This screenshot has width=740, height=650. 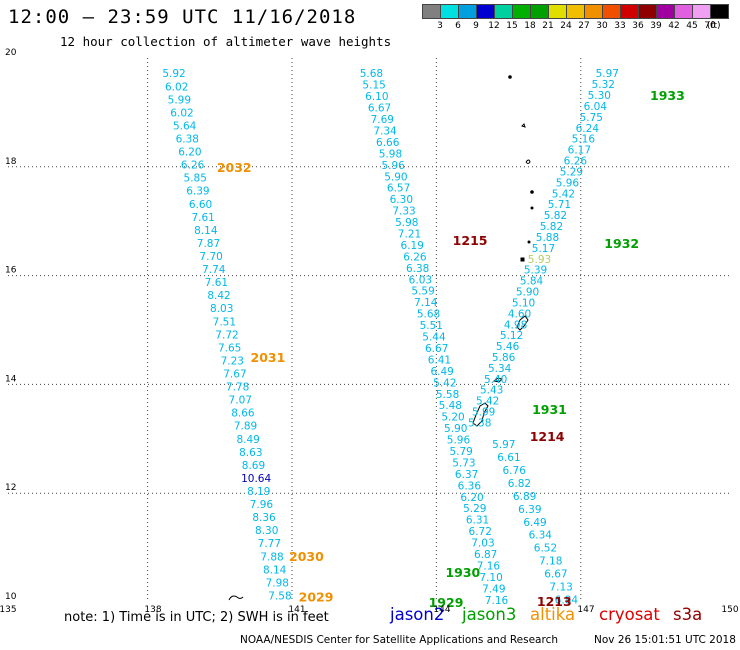 What do you see at coordinates (385, 131) in the screenshot?
I see `swh-value: 7.34` at bounding box center [385, 131].